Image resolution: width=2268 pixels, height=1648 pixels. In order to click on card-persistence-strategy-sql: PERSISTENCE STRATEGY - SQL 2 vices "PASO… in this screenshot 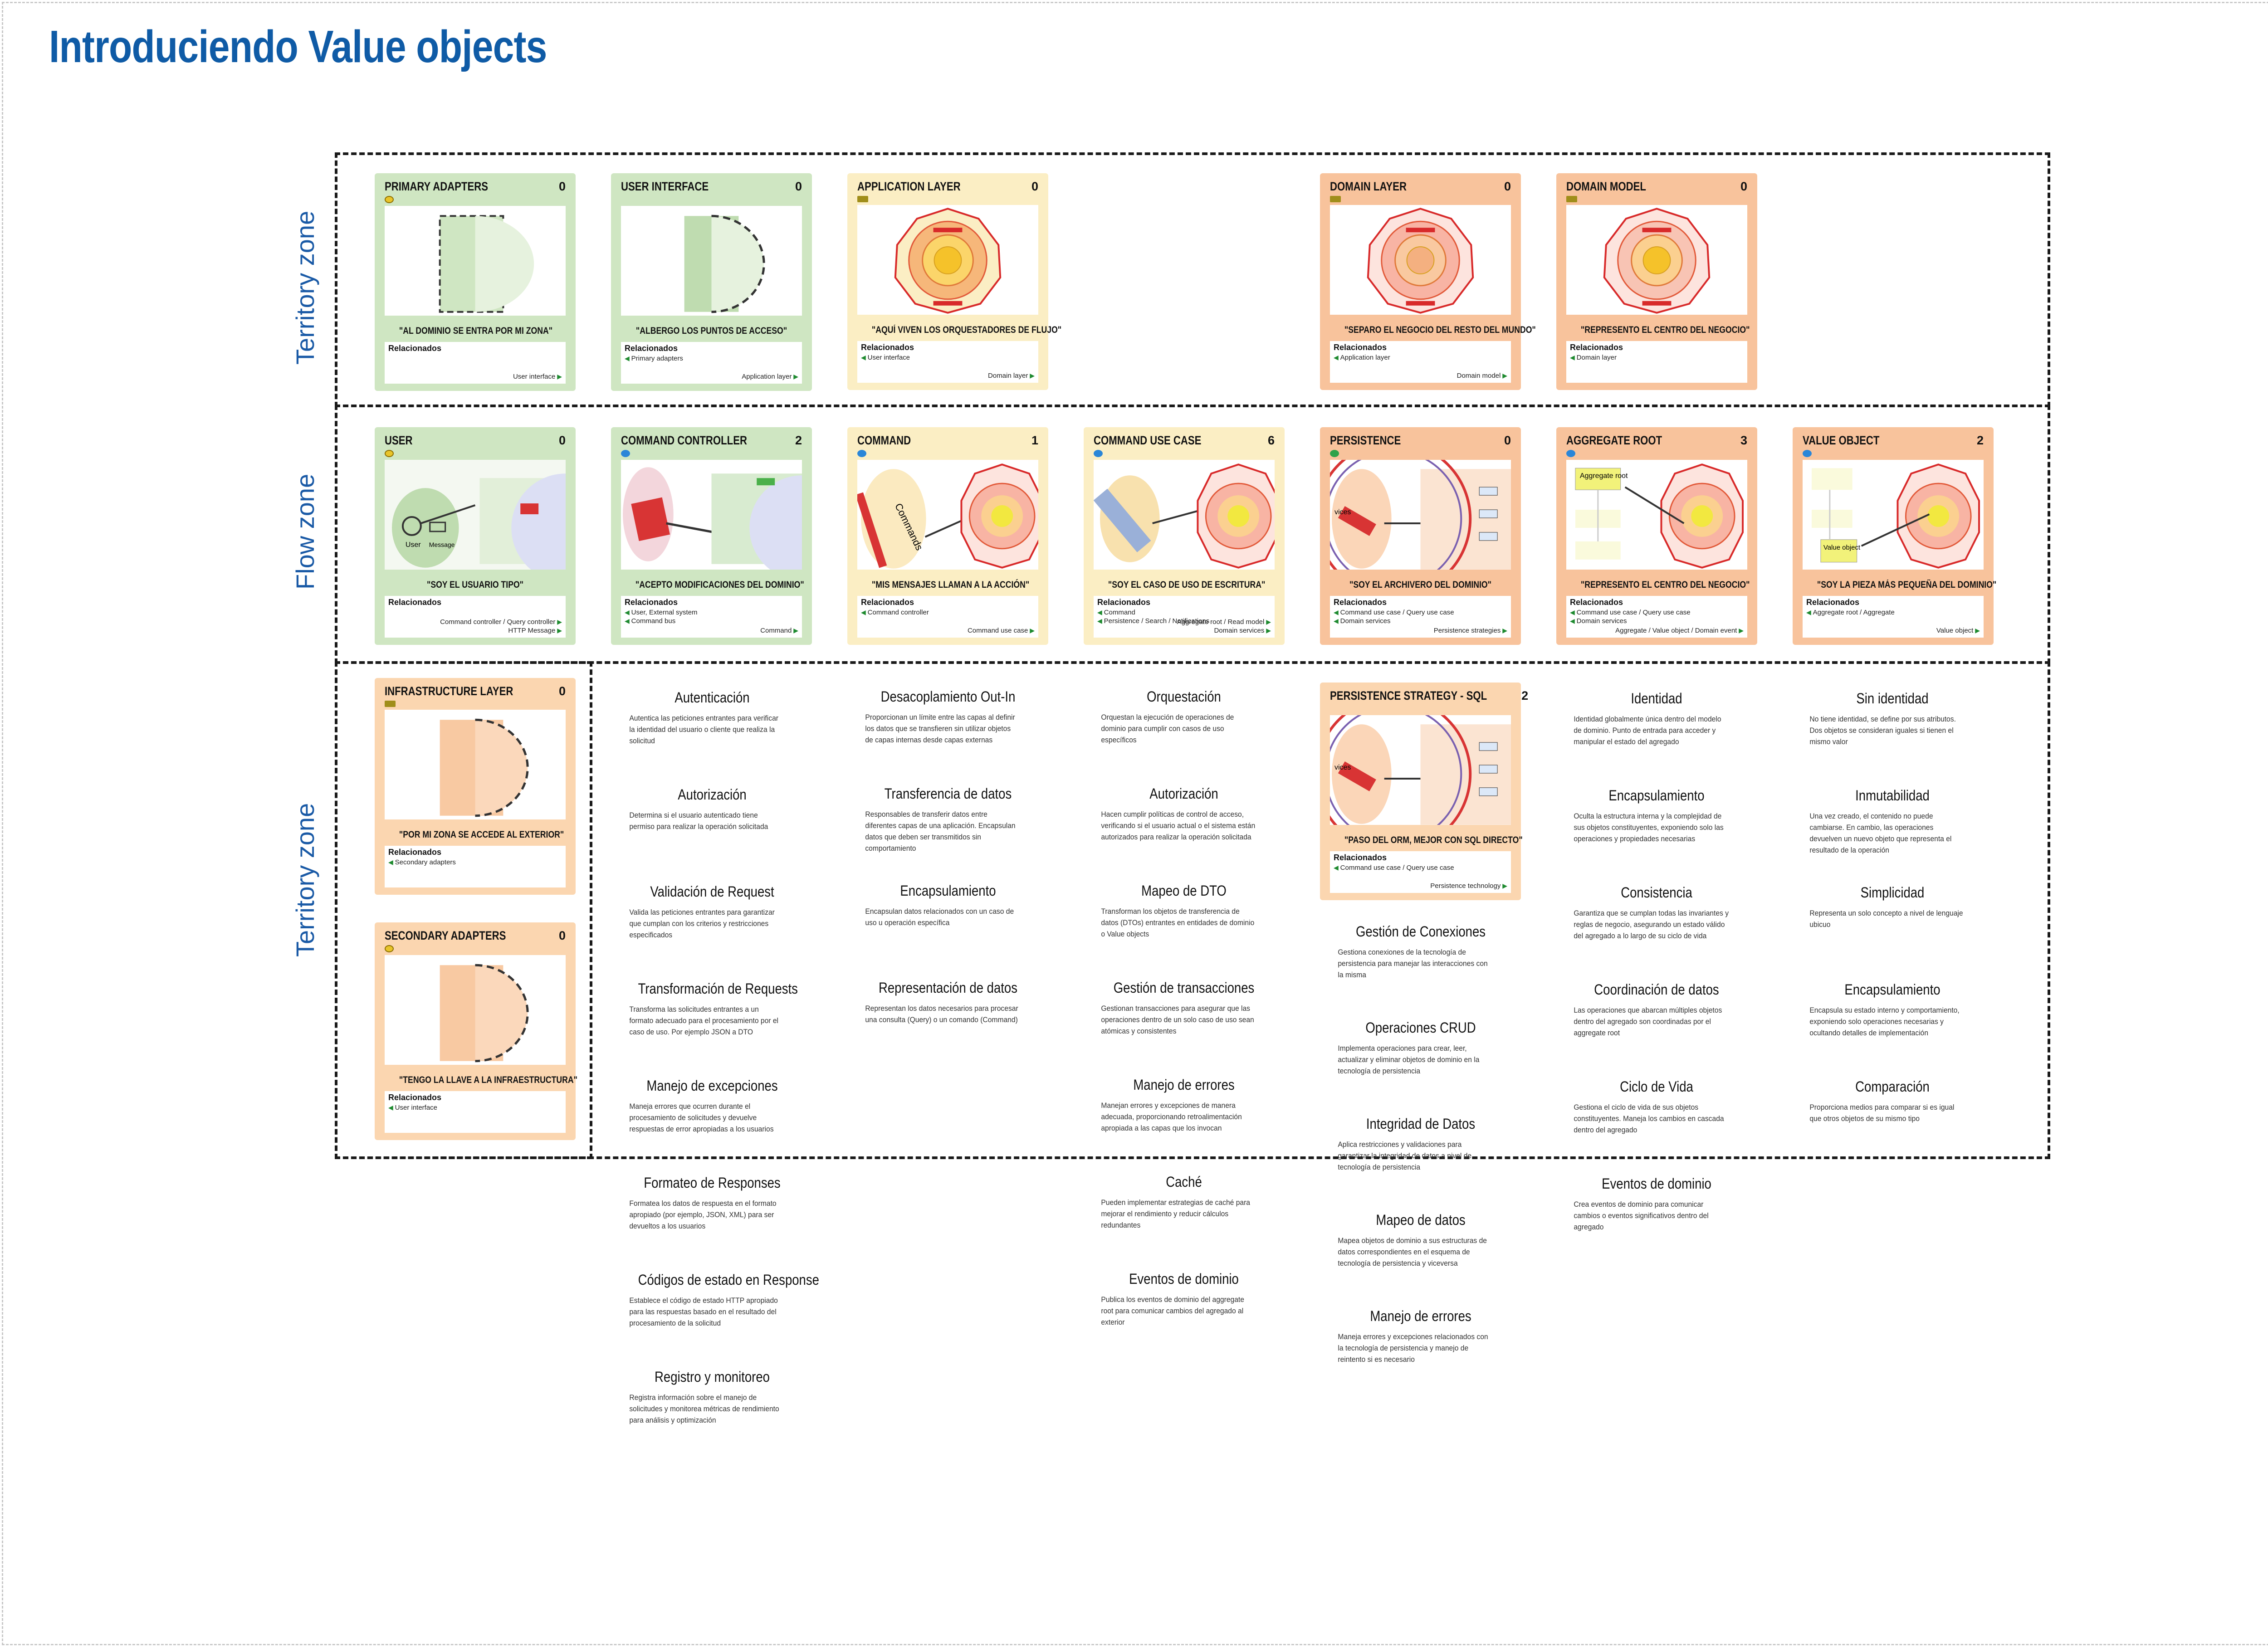, I will do `click(1424, 791)`.